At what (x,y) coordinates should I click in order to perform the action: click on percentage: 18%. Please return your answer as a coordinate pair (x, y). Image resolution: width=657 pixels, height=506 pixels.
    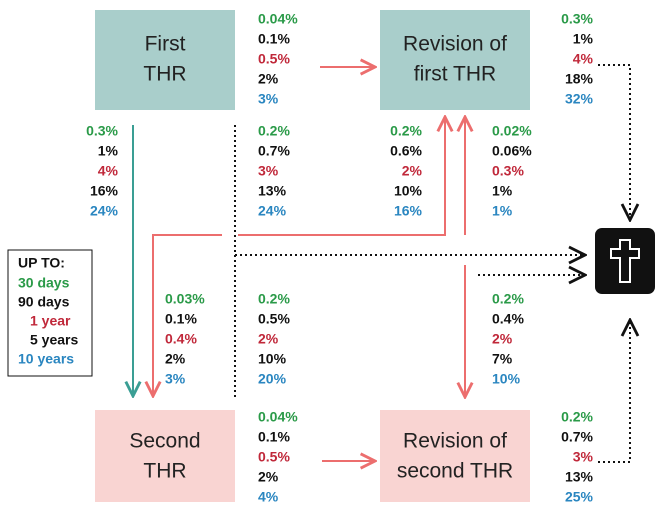
    Looking at the image, I should click on (579, 79).